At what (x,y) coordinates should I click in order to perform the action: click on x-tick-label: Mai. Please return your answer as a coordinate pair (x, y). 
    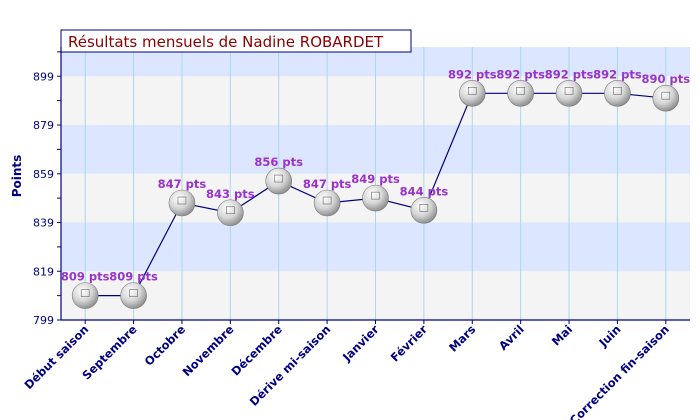
    Looking at the image, I should click on (562, 335).